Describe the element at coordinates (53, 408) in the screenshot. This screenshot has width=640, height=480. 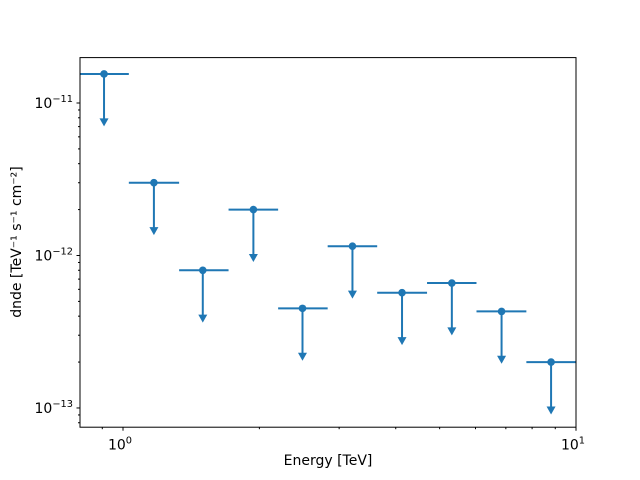
I see `y-tick-label: 10−13` at that location.